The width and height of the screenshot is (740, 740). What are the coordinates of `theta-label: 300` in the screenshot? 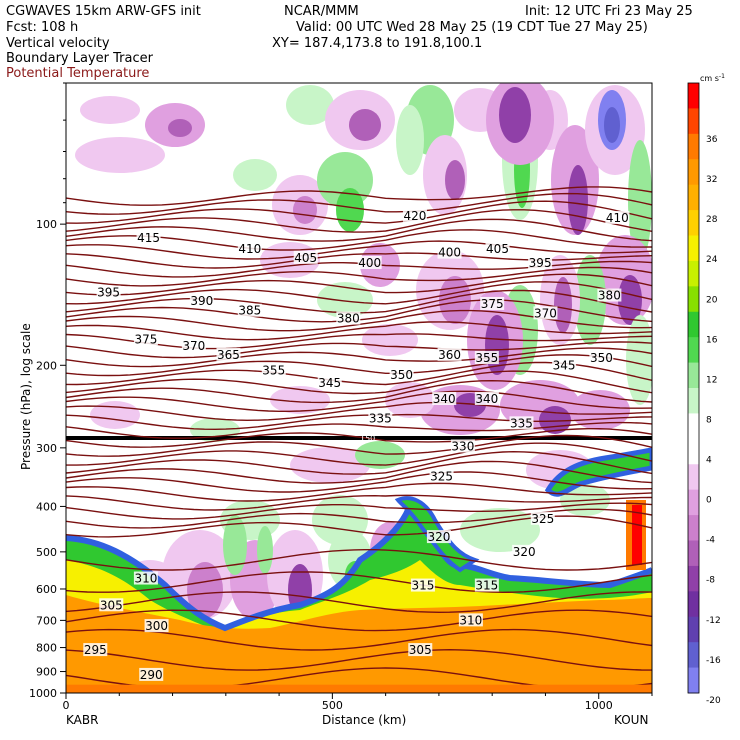 It's located at (156, 626).